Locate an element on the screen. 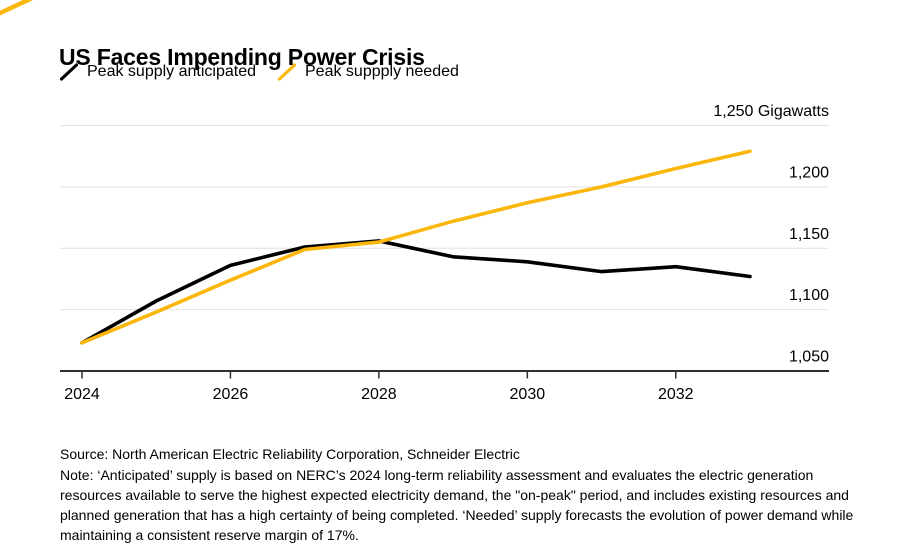 The width and height of the screenshot is (916, 550). y-axis-label: 1,200 is located at coordinates (809, 172).